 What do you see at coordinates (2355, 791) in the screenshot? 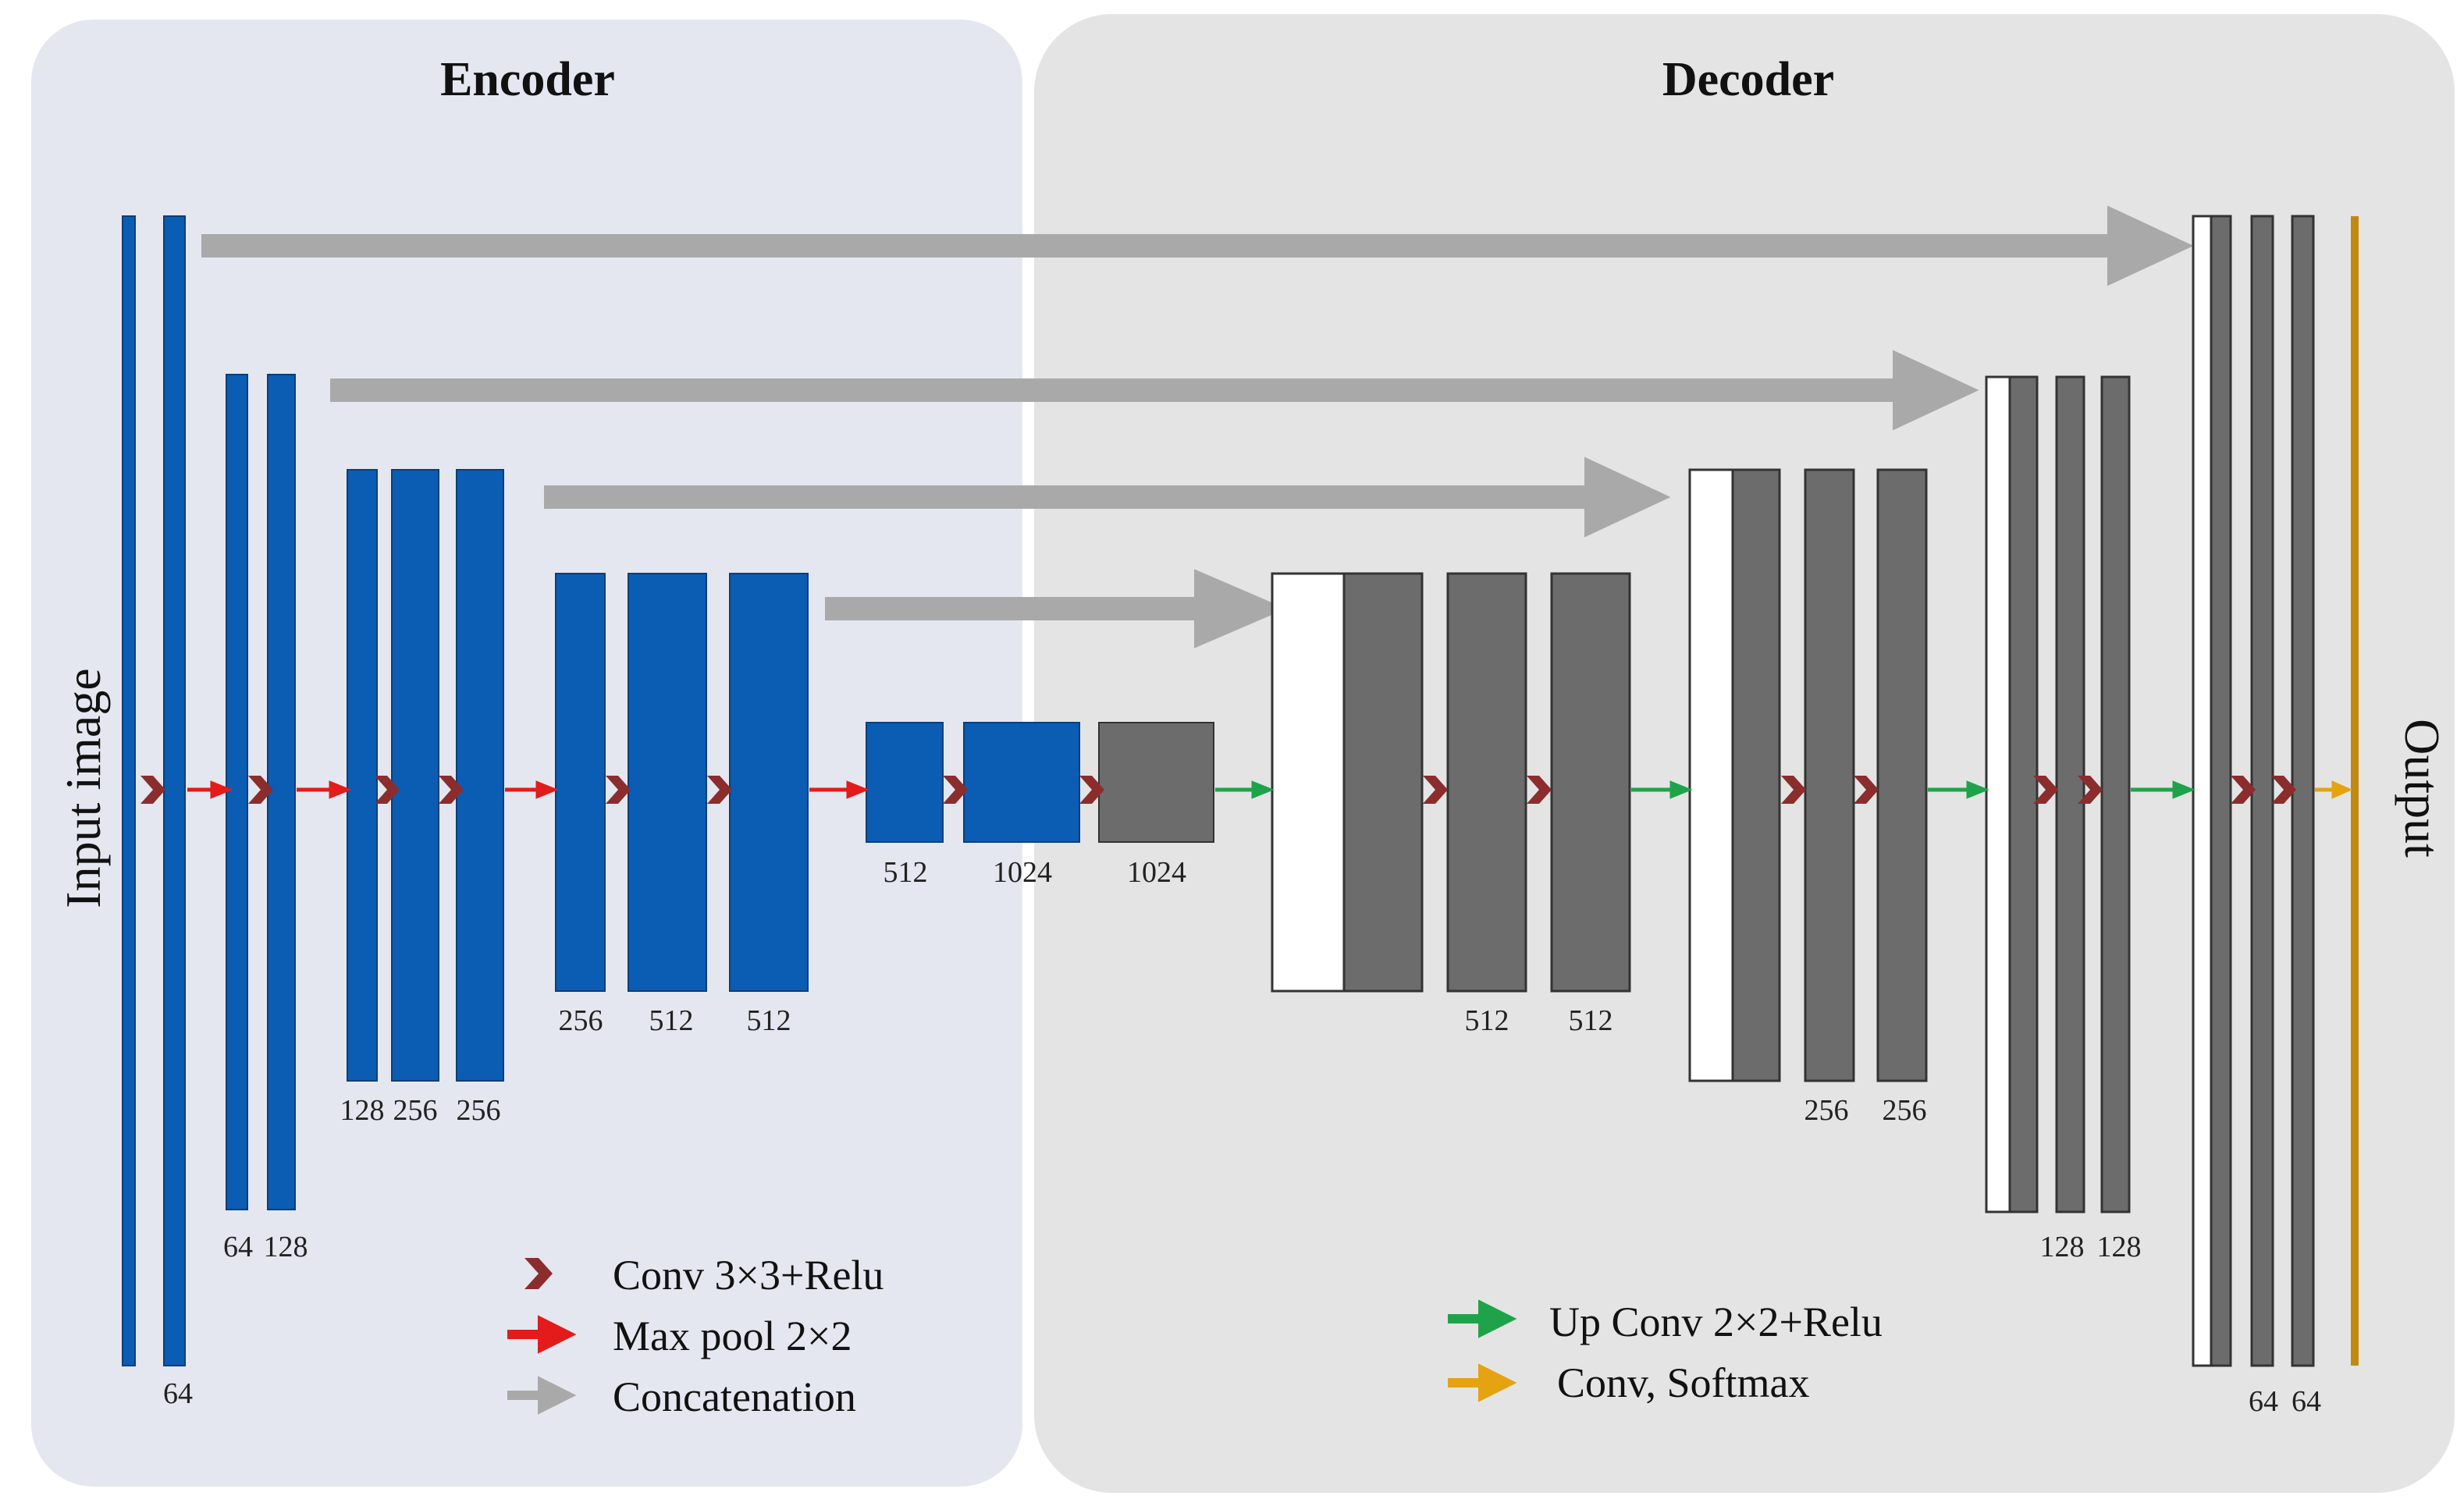
I see `output-bar` at bounding box center [2355, 791].